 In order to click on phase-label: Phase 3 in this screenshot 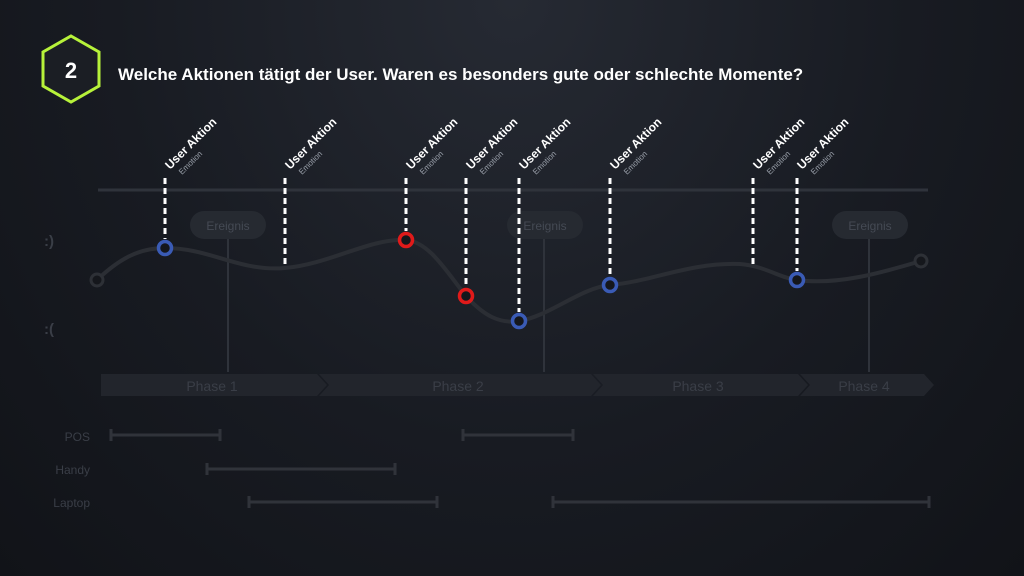, I will do `click(698, 386)`.